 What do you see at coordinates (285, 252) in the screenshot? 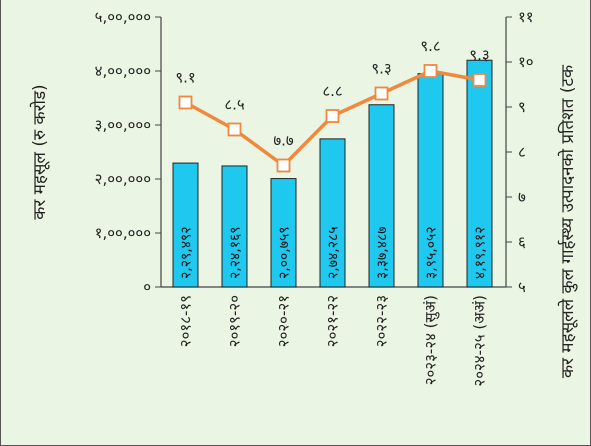
I see `bar-value-label: २,००,७५९` at bounding box center [285, 252].